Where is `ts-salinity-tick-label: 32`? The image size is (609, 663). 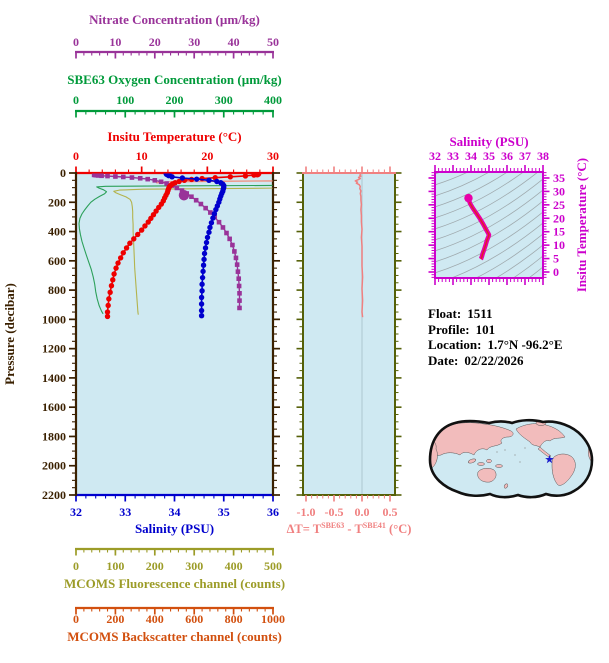 ts-salinity-tick-label: 32 is located at coordinates (435, 156).